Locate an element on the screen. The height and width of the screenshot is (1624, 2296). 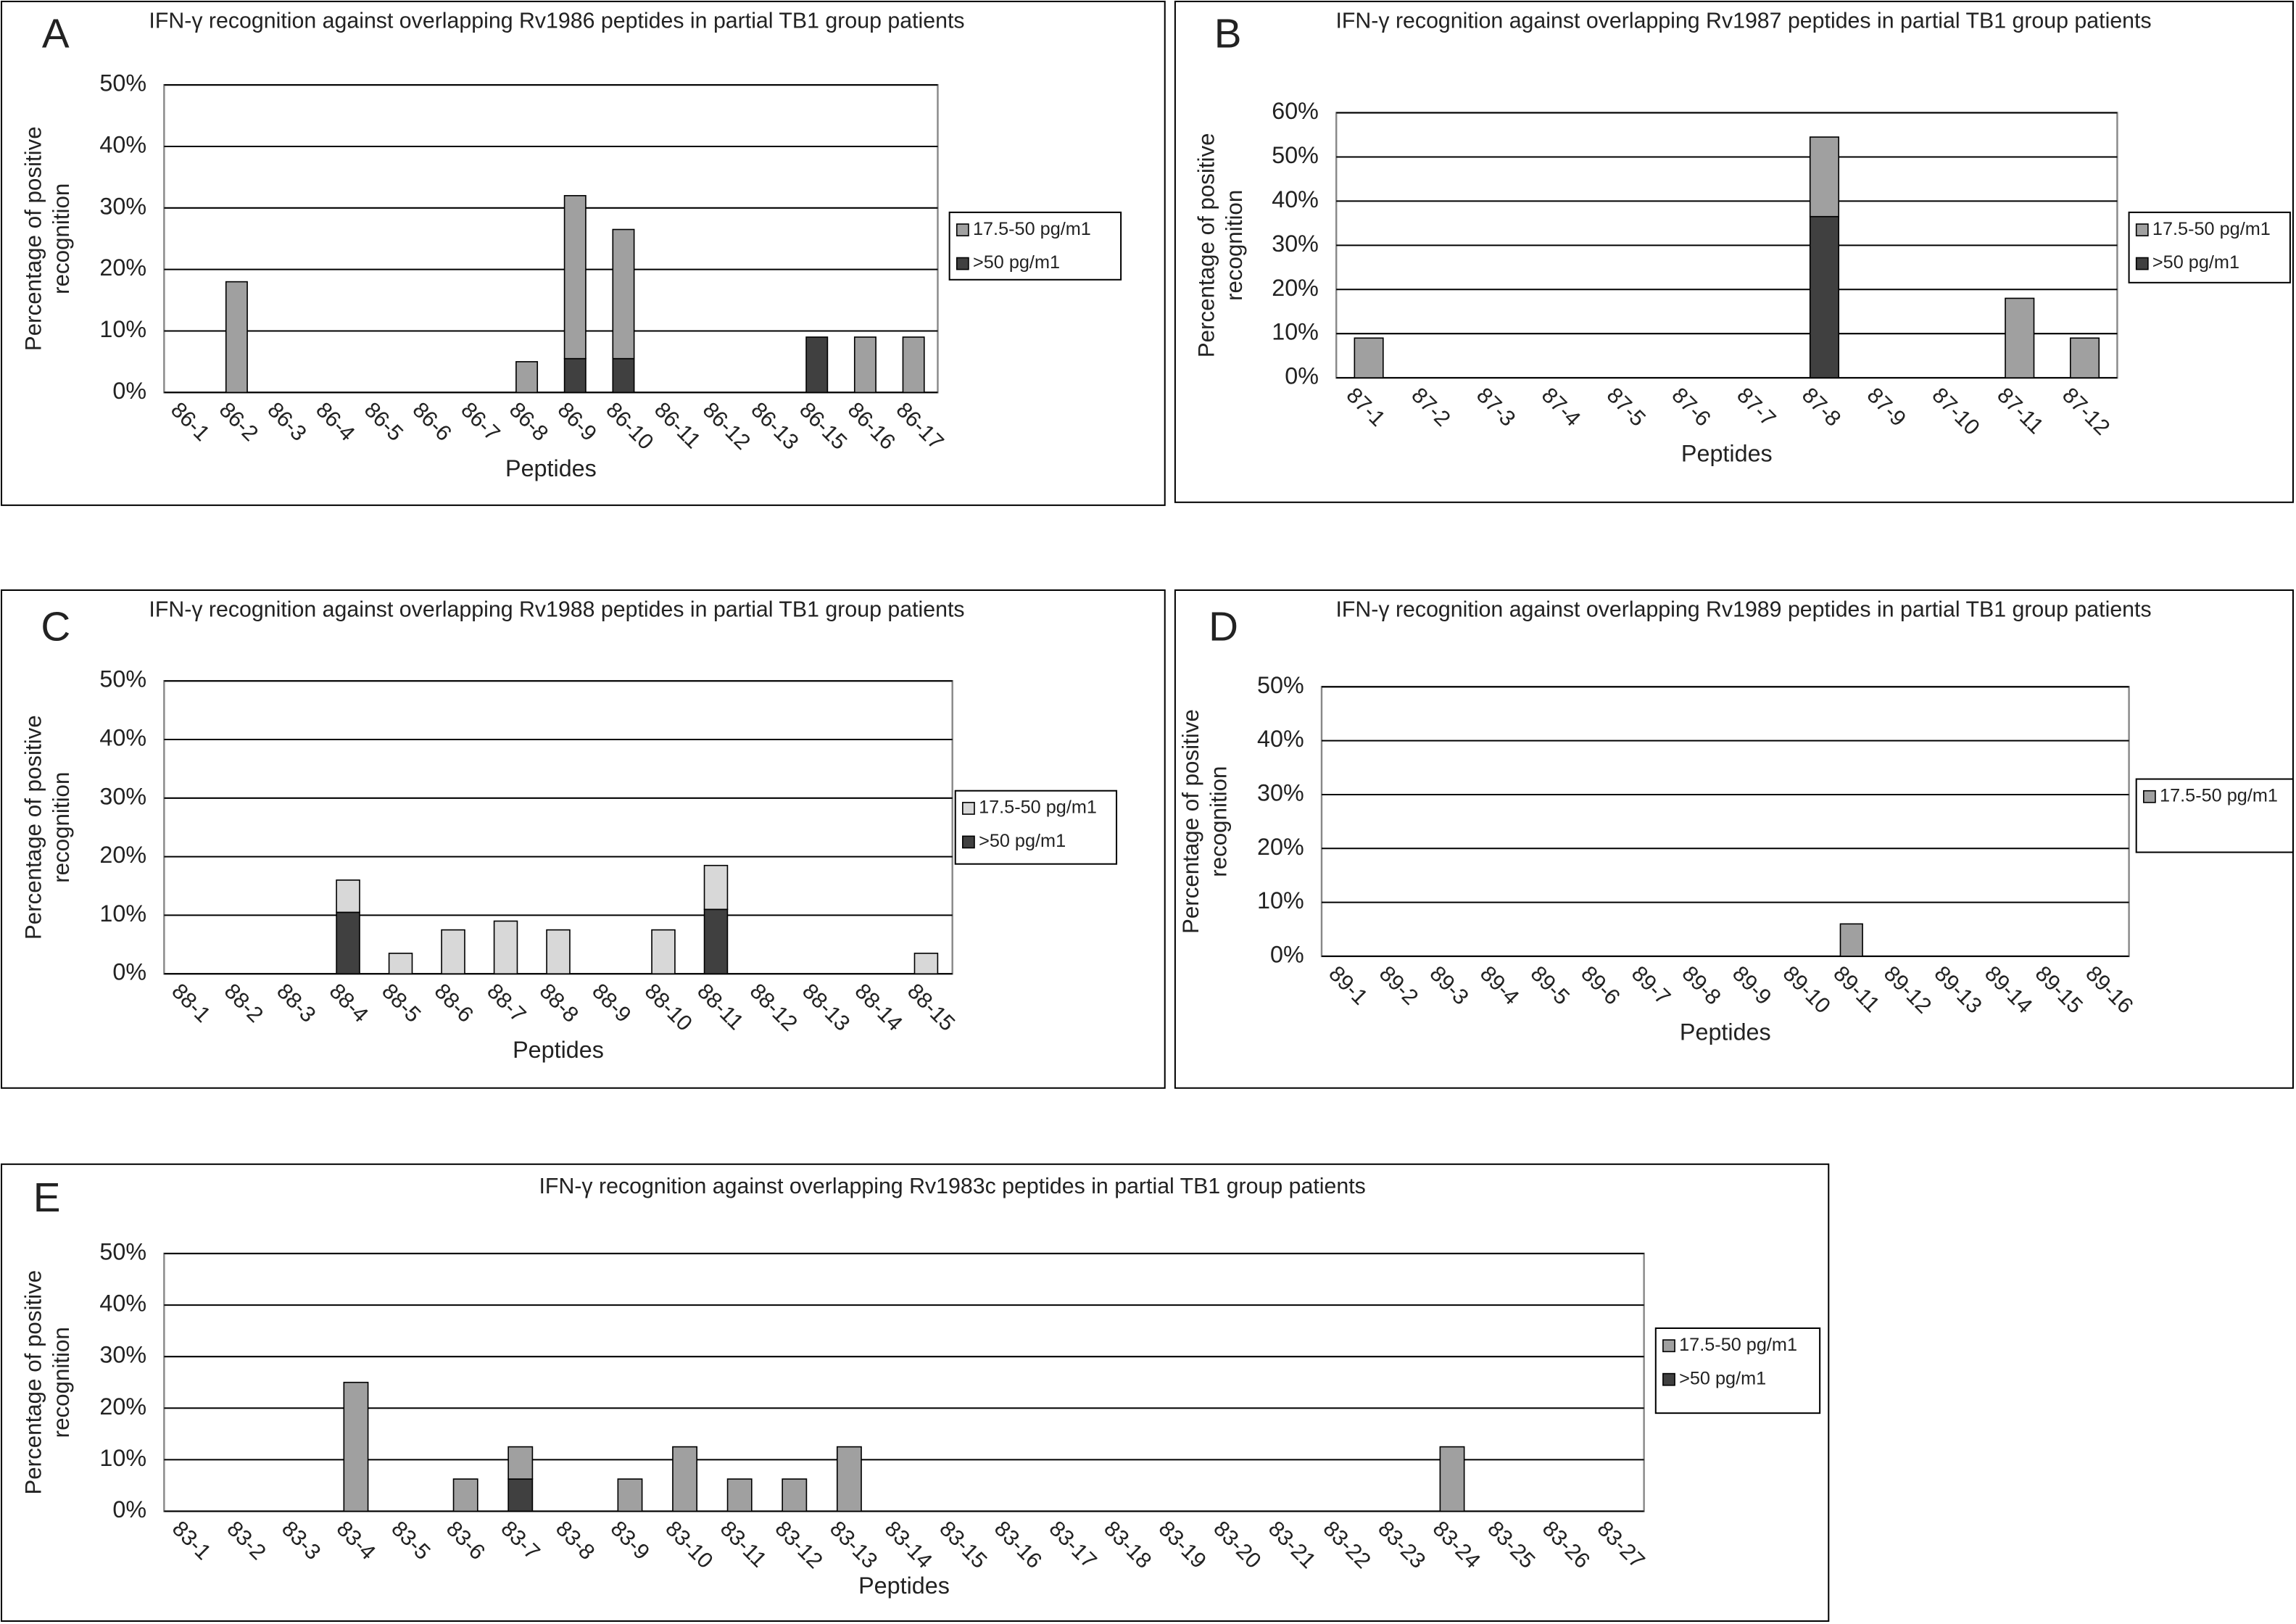
panel-letter: E is located at coordinates (47, 1197).